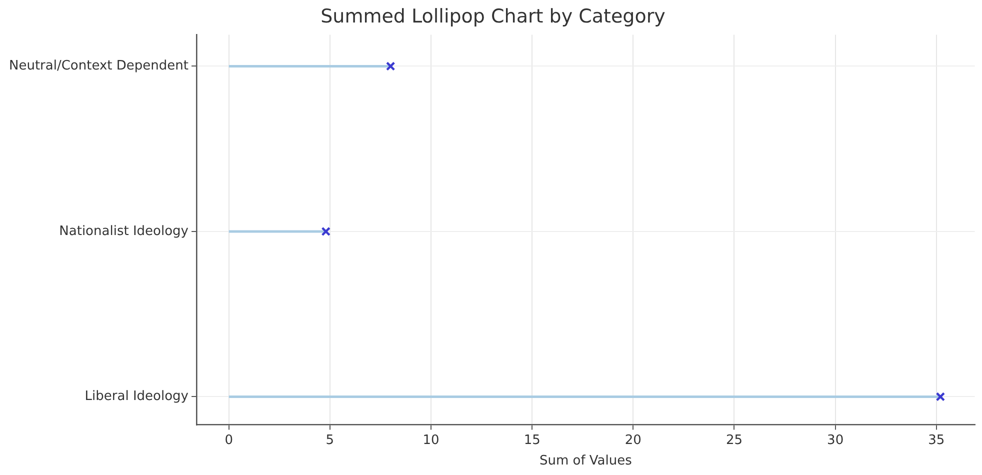  What do you see at coordinates (136, 396) in the screenshot?
I see `y-tick-label: Liberal Ideology` at bounding box center [136, 396].